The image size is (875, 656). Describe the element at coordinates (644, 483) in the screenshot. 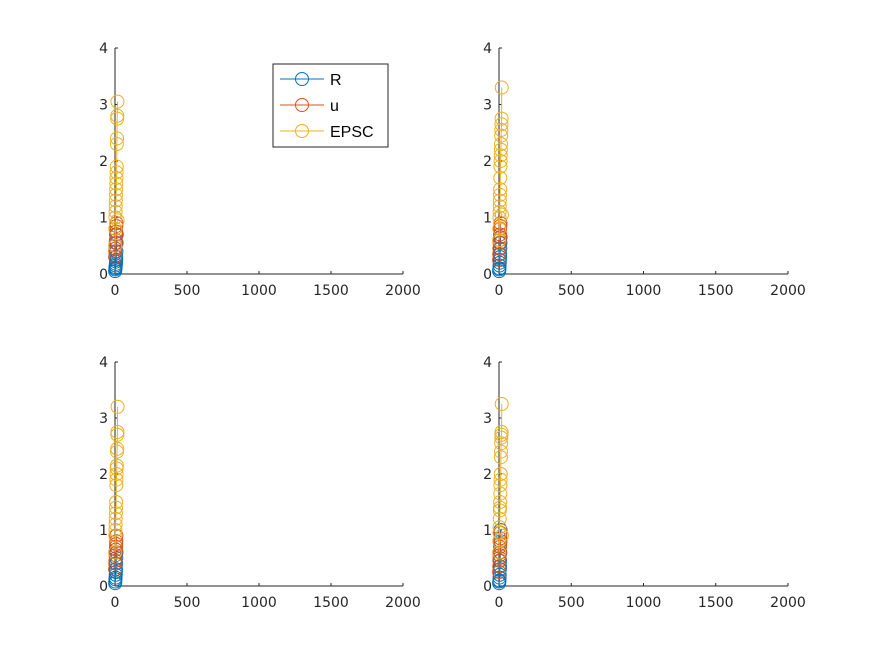

I see `subplot-bottom-right: 0 500 1000 1500 2000 0 1 2 3 4` at that location.